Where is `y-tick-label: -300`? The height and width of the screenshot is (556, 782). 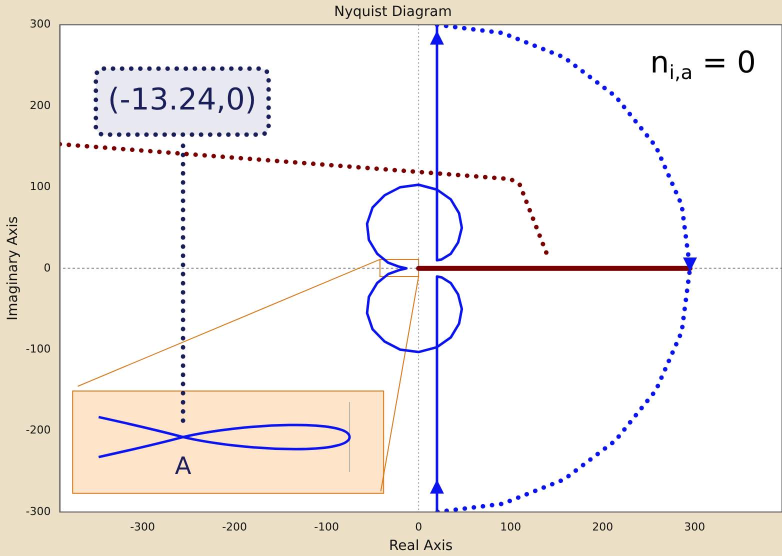 y-tick-label: -300 is located at coordinates (38, 511).